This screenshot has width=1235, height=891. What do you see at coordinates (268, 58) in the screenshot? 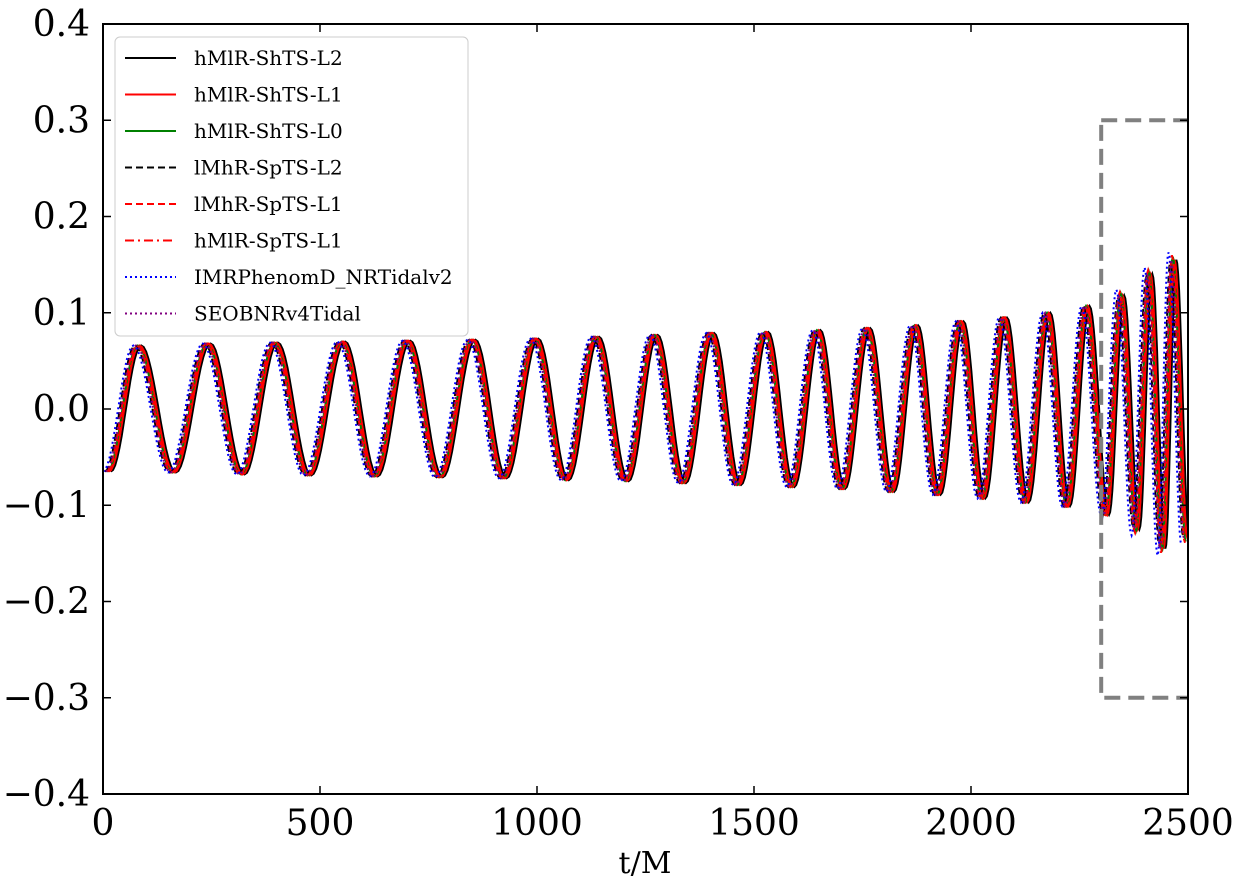
I see `legend-label-1: hMlR-ShTS-L2` at bounding box center [268, 58].